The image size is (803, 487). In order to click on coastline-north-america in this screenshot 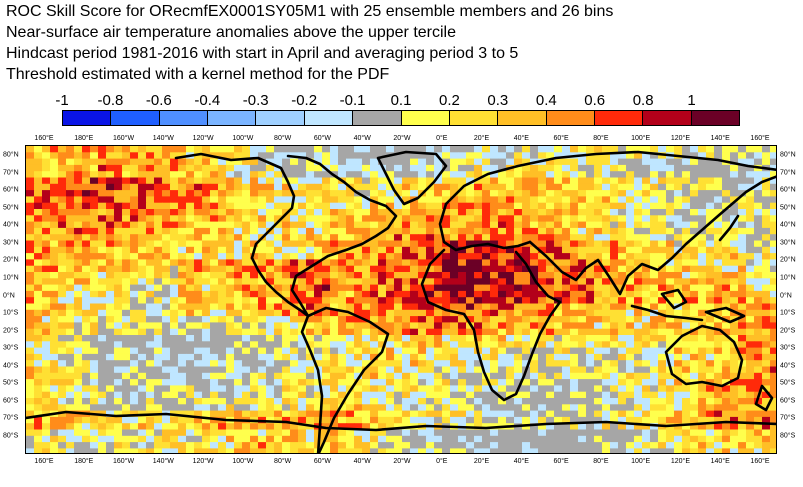, I will do `click(286, 235)`.